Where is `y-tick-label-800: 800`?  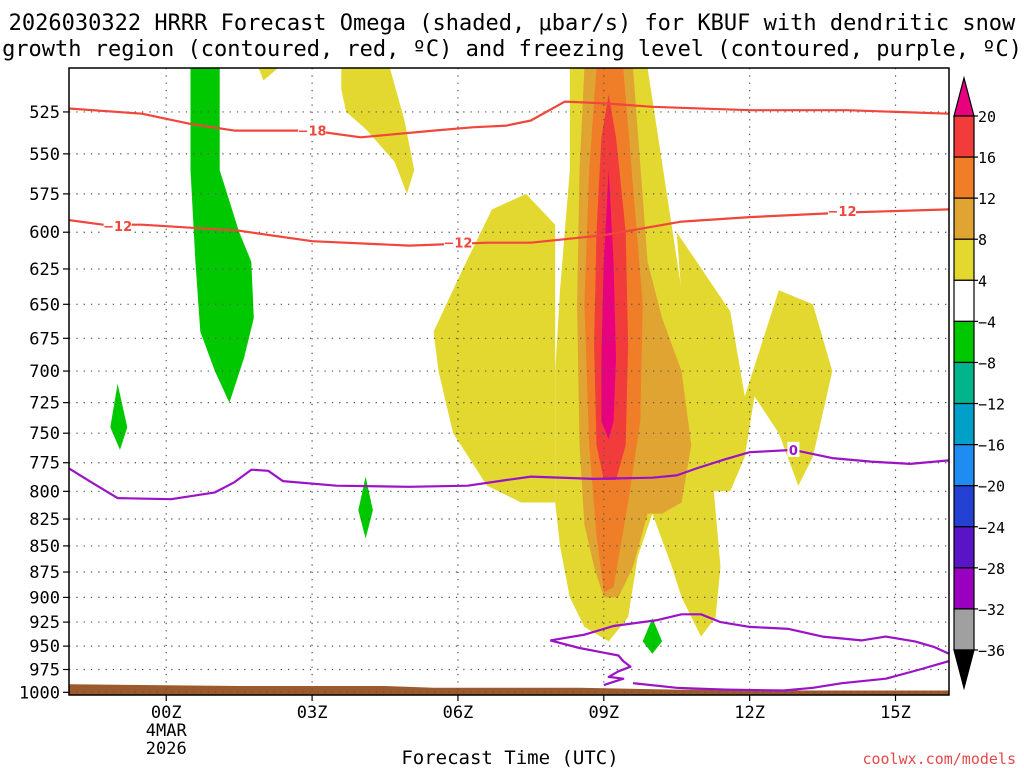 y-tick-label-800: 800 is located at coordinates (44, 492).